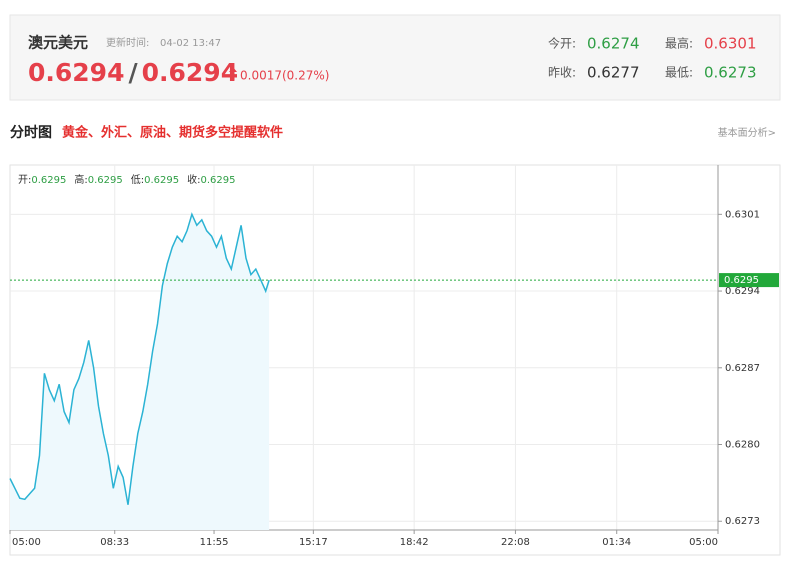 The width and height of the screenshot is (800, 570). I want to click on y-tick-label: 0.6287, so click(742, 368).